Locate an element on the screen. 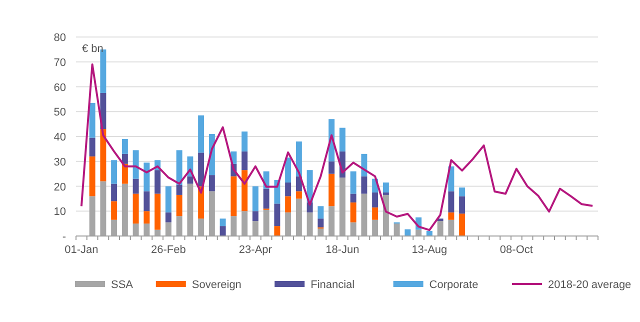  x-tick-label: 01-Jan is located at coordinates (81, 250).